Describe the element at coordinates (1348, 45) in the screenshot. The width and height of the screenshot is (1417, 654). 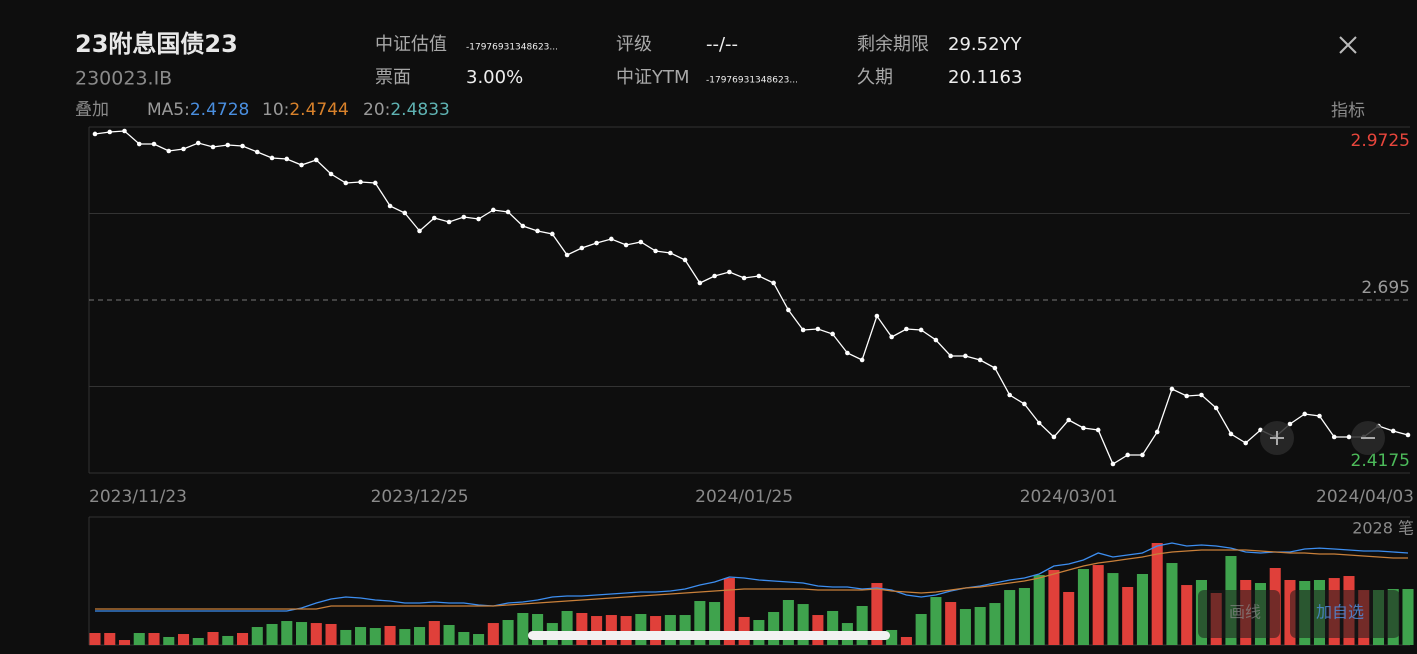
I see `close-button` at that location.